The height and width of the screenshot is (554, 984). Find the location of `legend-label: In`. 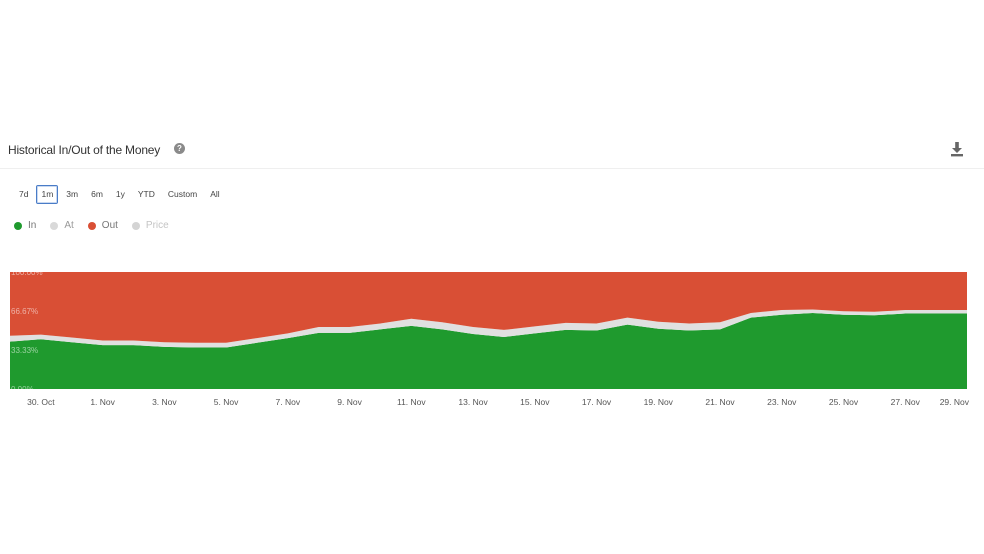

legend-label: In is located at coordinates (32, 225).